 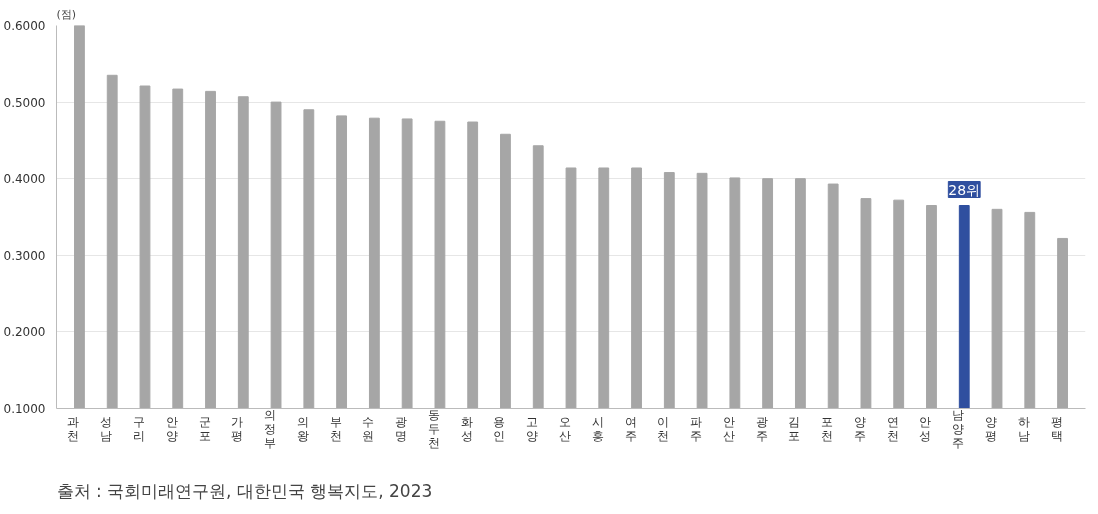 What do you see at coordinates (335, 428) in the screenshot?
I see `x-tick-label: 부천` at bounding box center [335, 428].